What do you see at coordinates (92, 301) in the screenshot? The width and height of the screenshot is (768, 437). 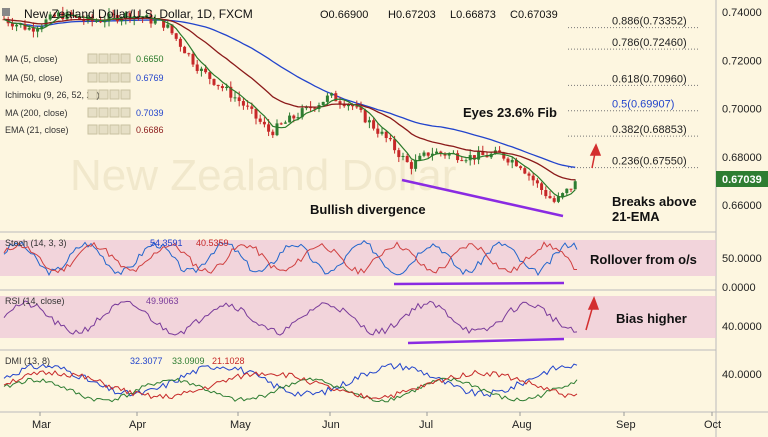 I see `rsi-legend: RSI (14, close) 49.9063` at bounding box center [92, 301].